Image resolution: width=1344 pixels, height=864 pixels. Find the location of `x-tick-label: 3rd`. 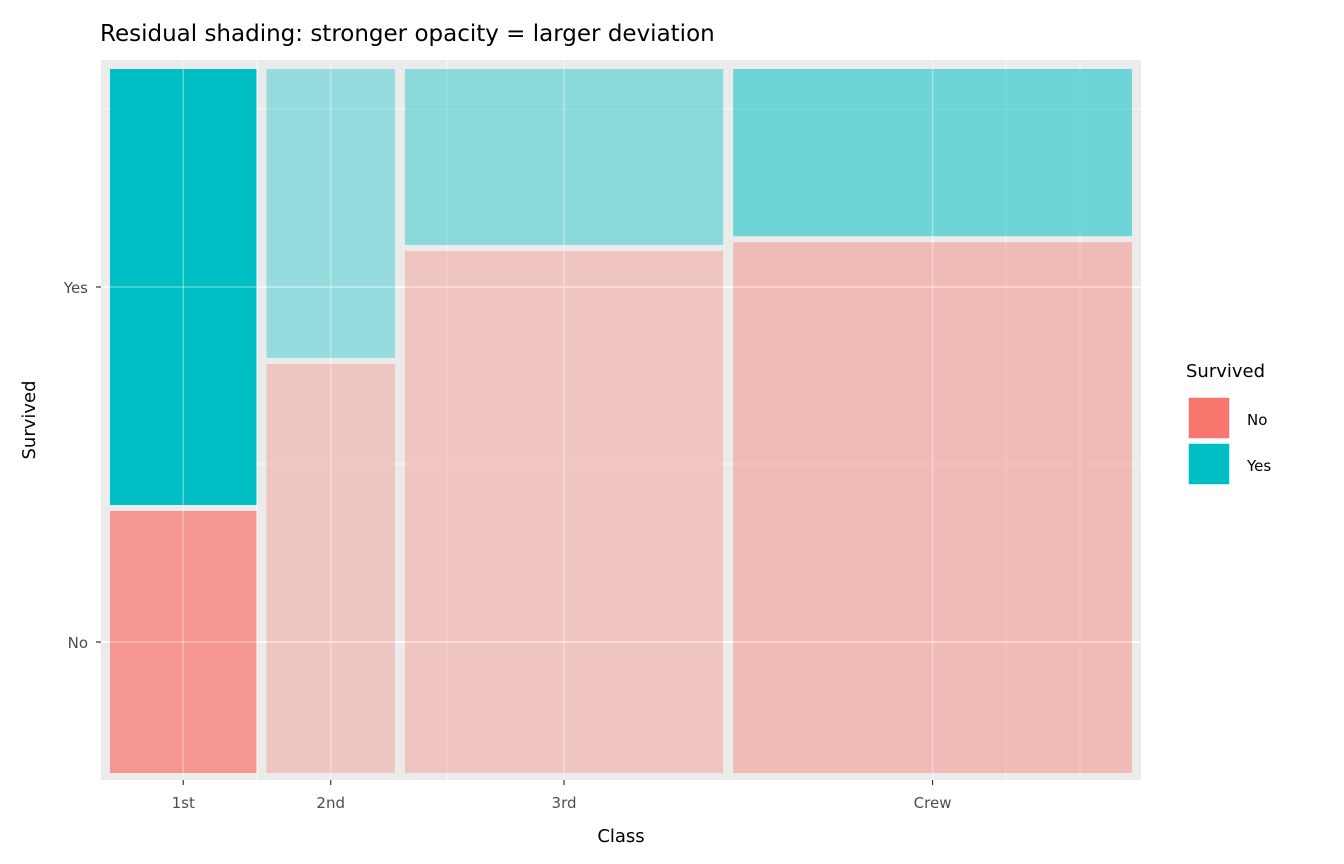

x-tick-label: 3rd is located at coordinates (564, 803).